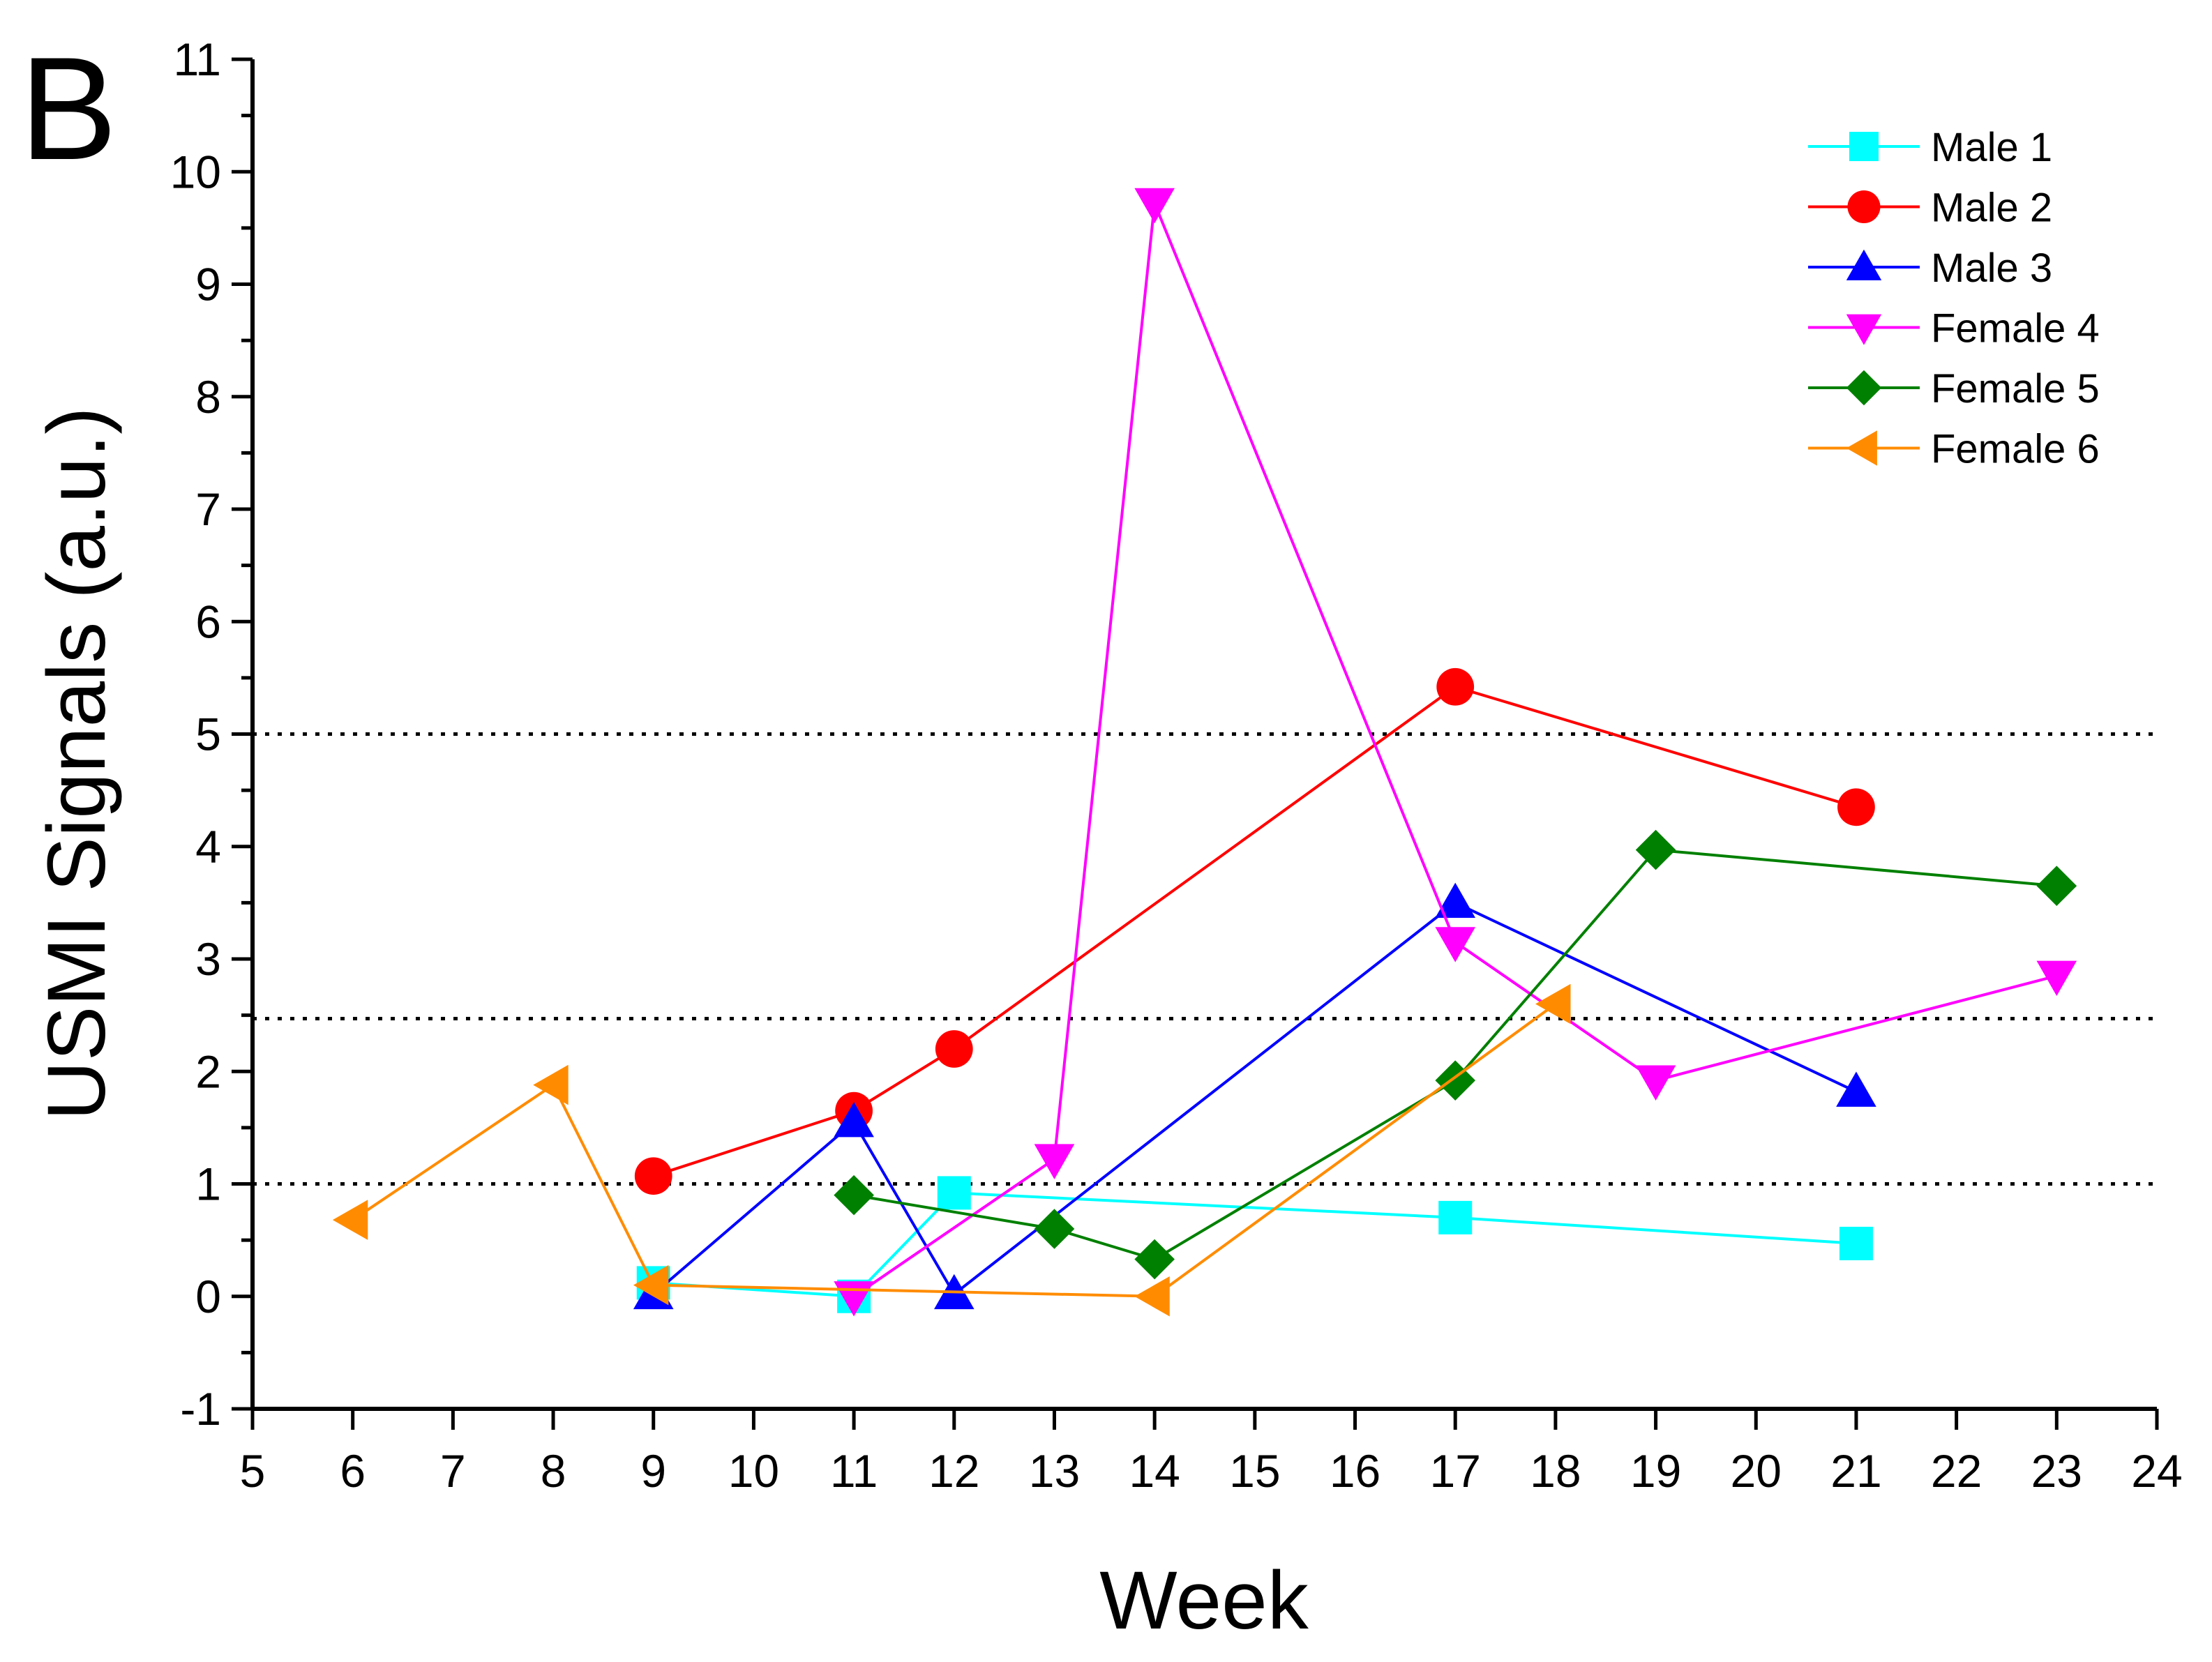  What do you see at coordinates (854, 1471) in the screenshot?
I see `x-tick-label: 11` at bounding box center [854, 1471].